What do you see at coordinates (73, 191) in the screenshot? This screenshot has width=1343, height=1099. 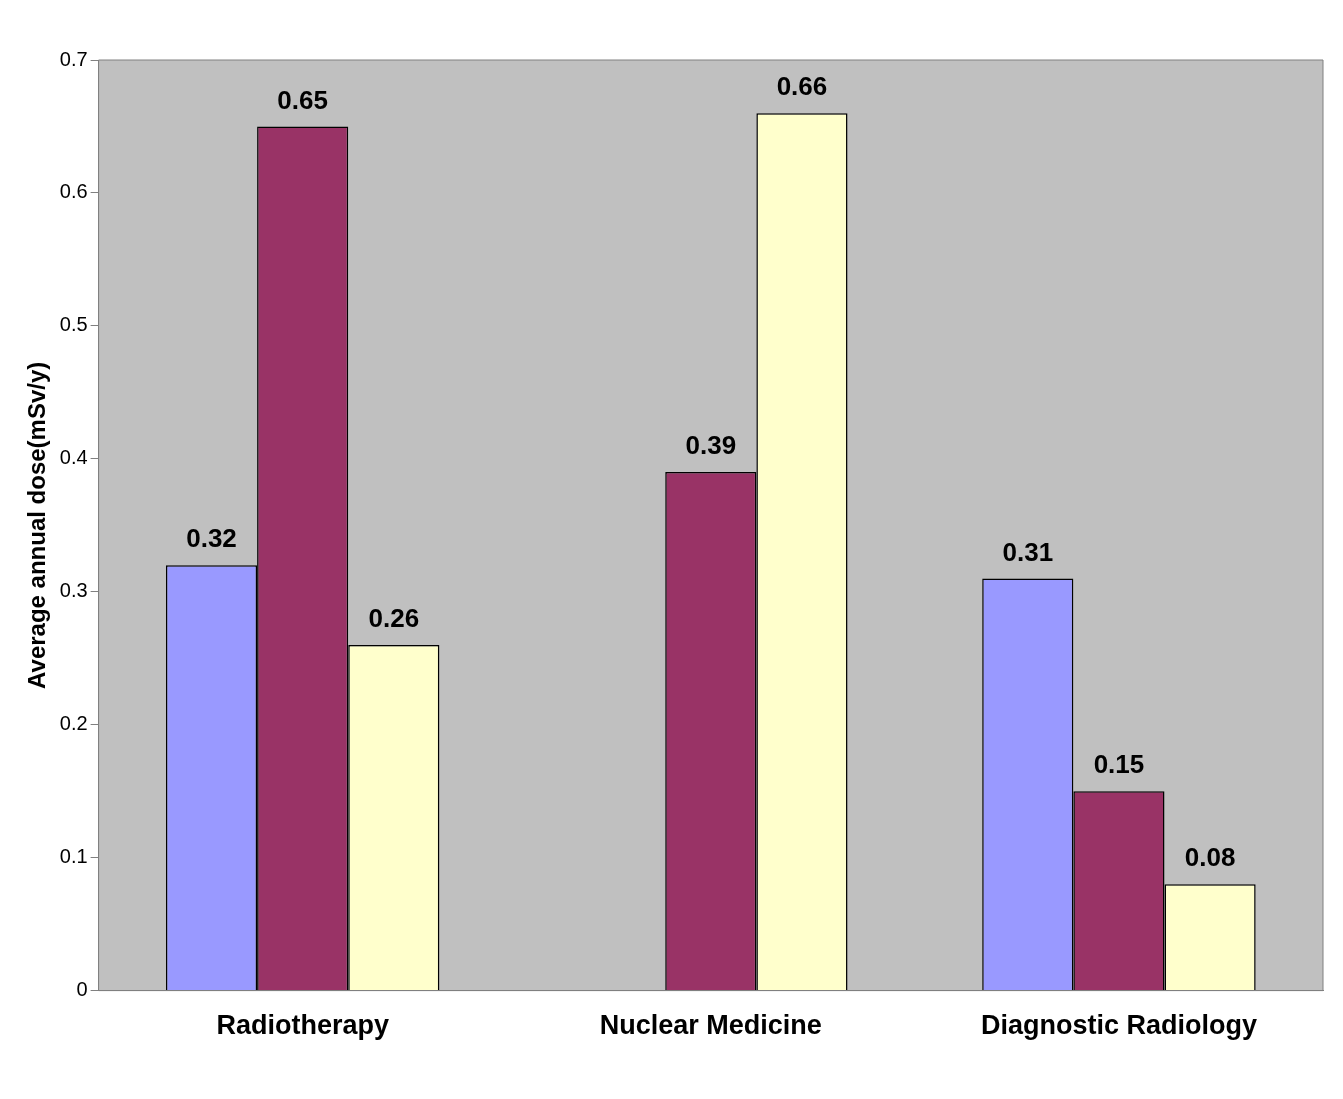 I see `y-tick-label: 0.6` at bounding box center [73, 191].